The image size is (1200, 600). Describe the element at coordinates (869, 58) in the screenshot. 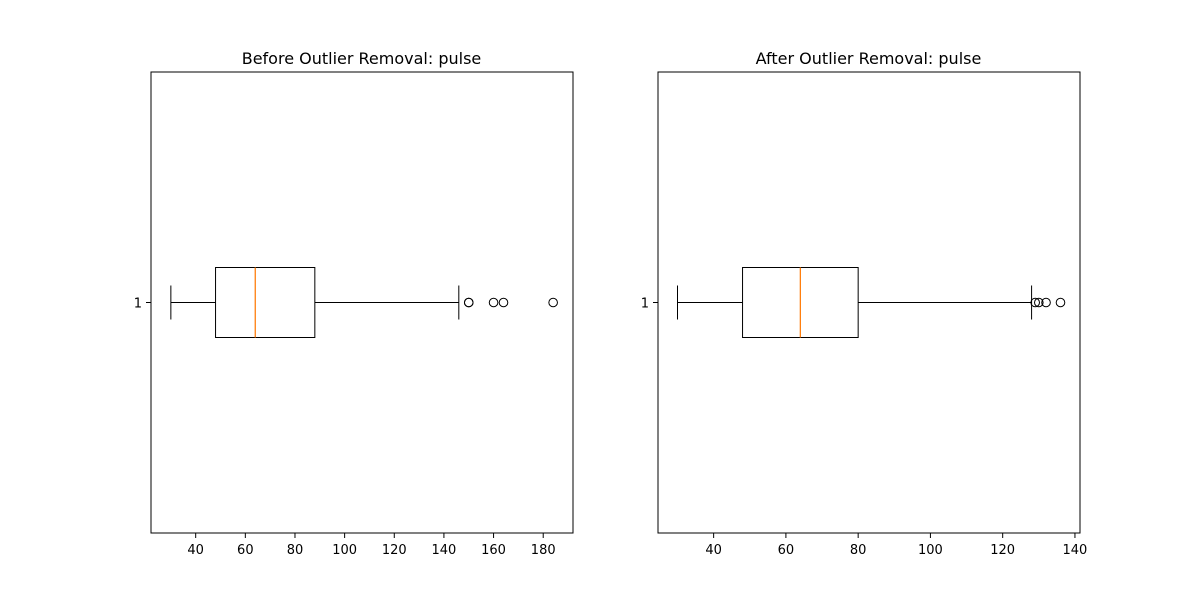

I see `chart-title: After Outlier Removal: pulse` at that location.